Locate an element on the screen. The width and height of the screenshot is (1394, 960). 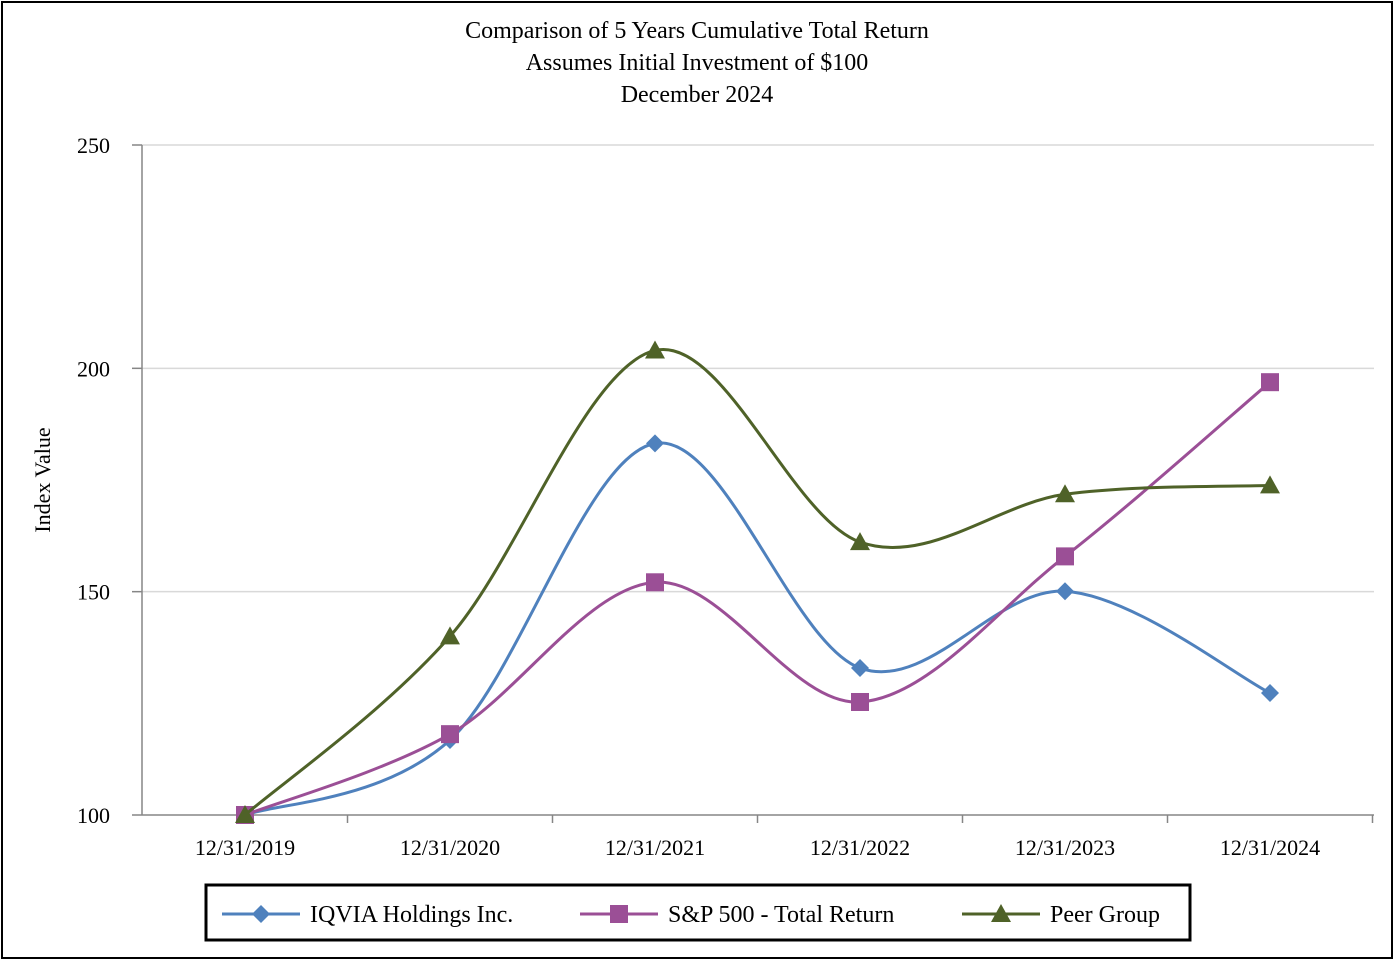
chart-title-line-2: Assumes Initial Investment of $100 is located at coordinates (697, 63).